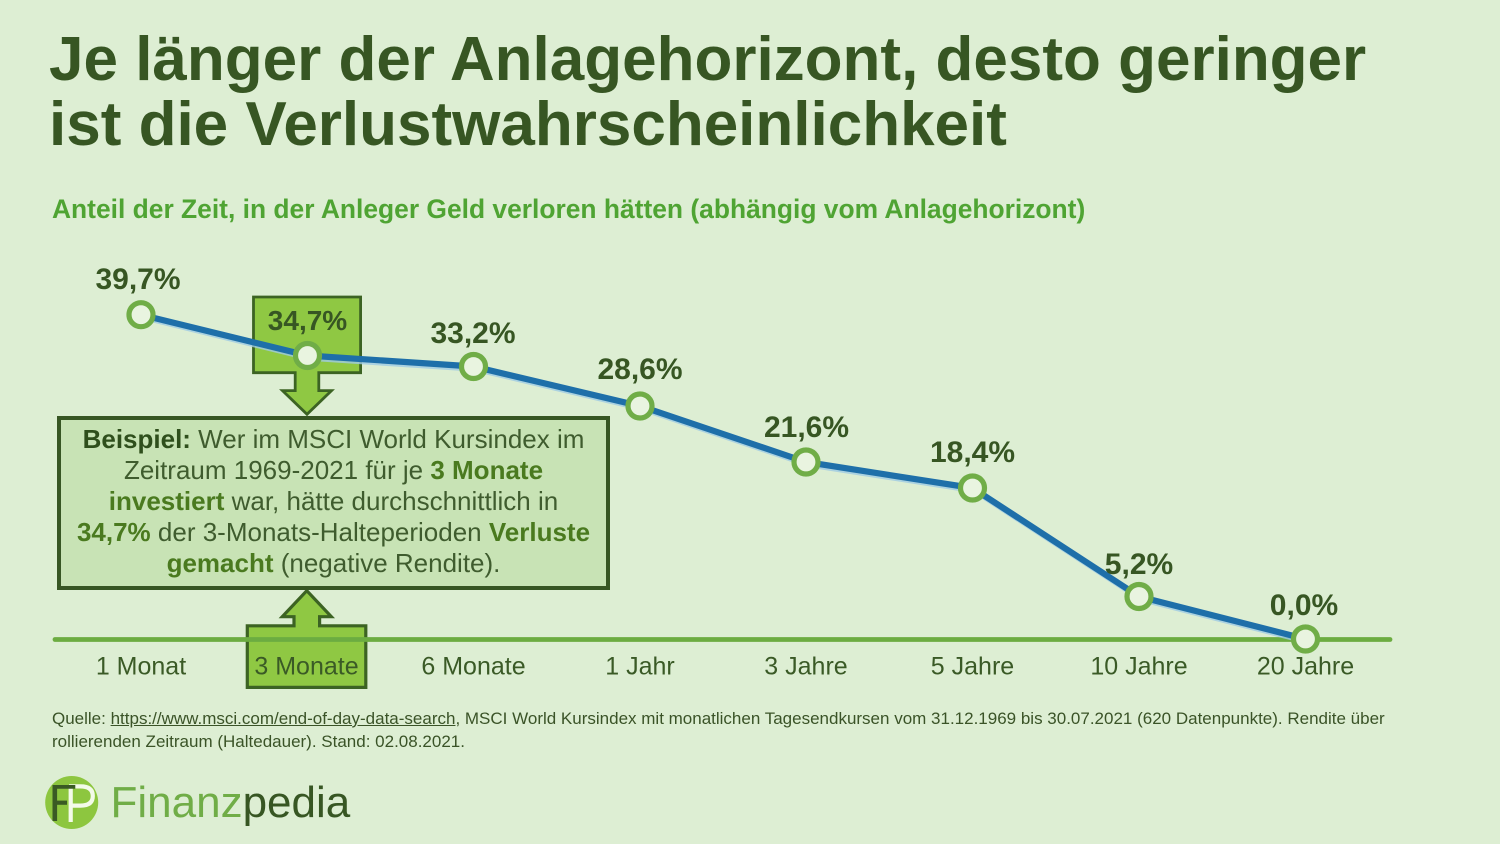 The height and width of the screenshot is (844, 1500). I want to click on svg-text: 3 Jahre, so click(805, 667).